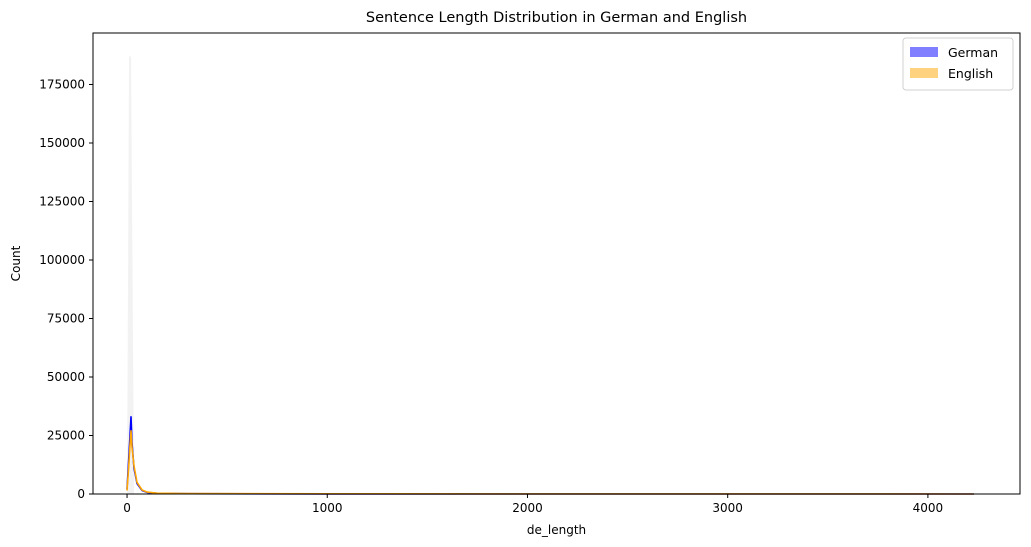 The height and width of the screenshot is (547, 1031). I want to click on legend-swatch-english, so click(924, 73).